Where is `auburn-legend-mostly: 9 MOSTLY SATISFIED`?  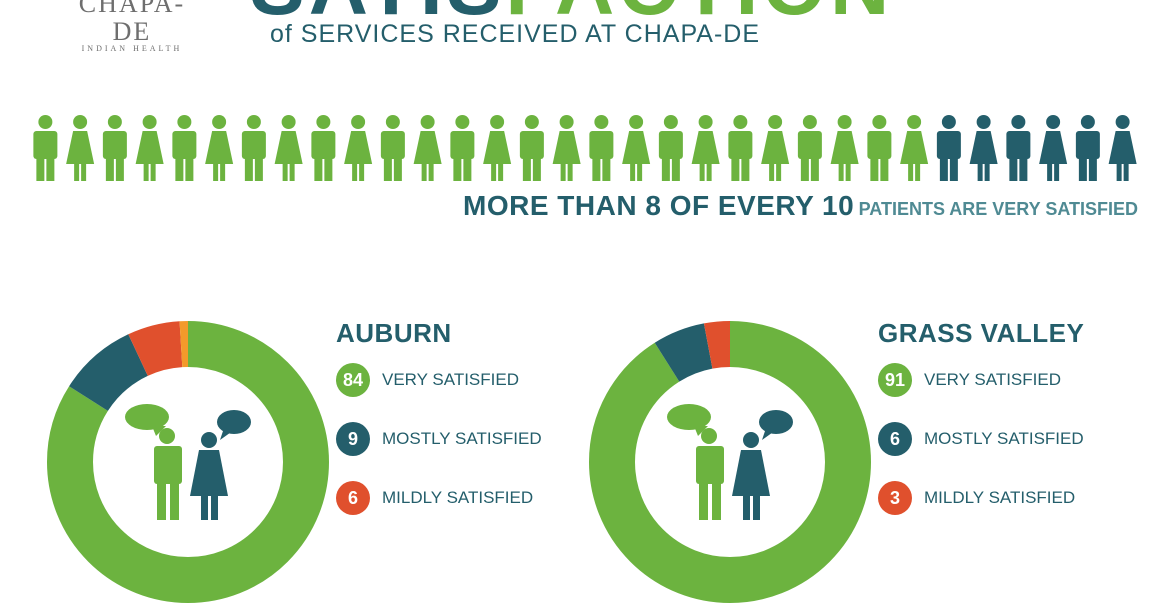
auburn-legend-mostly: 9 MOSTLY SATISFIED is located at coordinates (439, 439).